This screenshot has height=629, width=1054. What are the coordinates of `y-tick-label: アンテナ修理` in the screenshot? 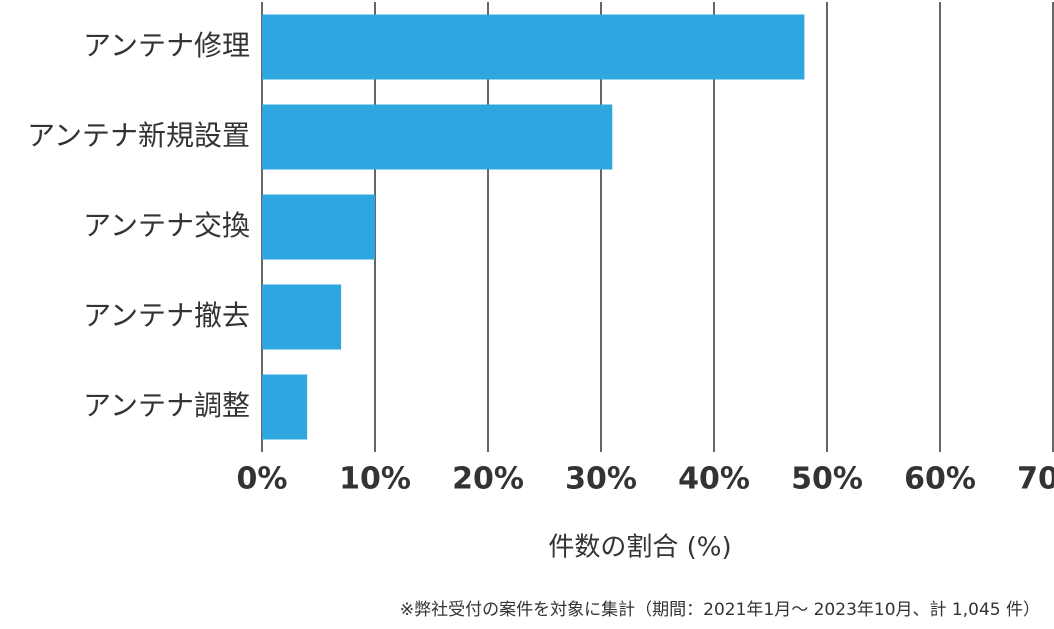 It's located at (166, 45).